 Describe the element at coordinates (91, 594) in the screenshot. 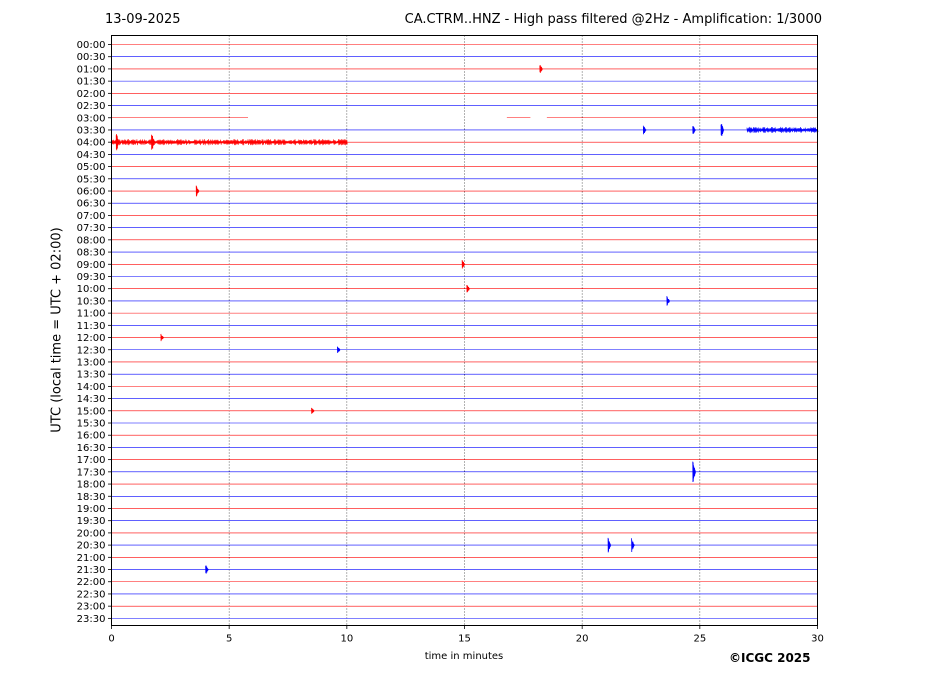

I see `y-tick-label: 22:30` at that location.